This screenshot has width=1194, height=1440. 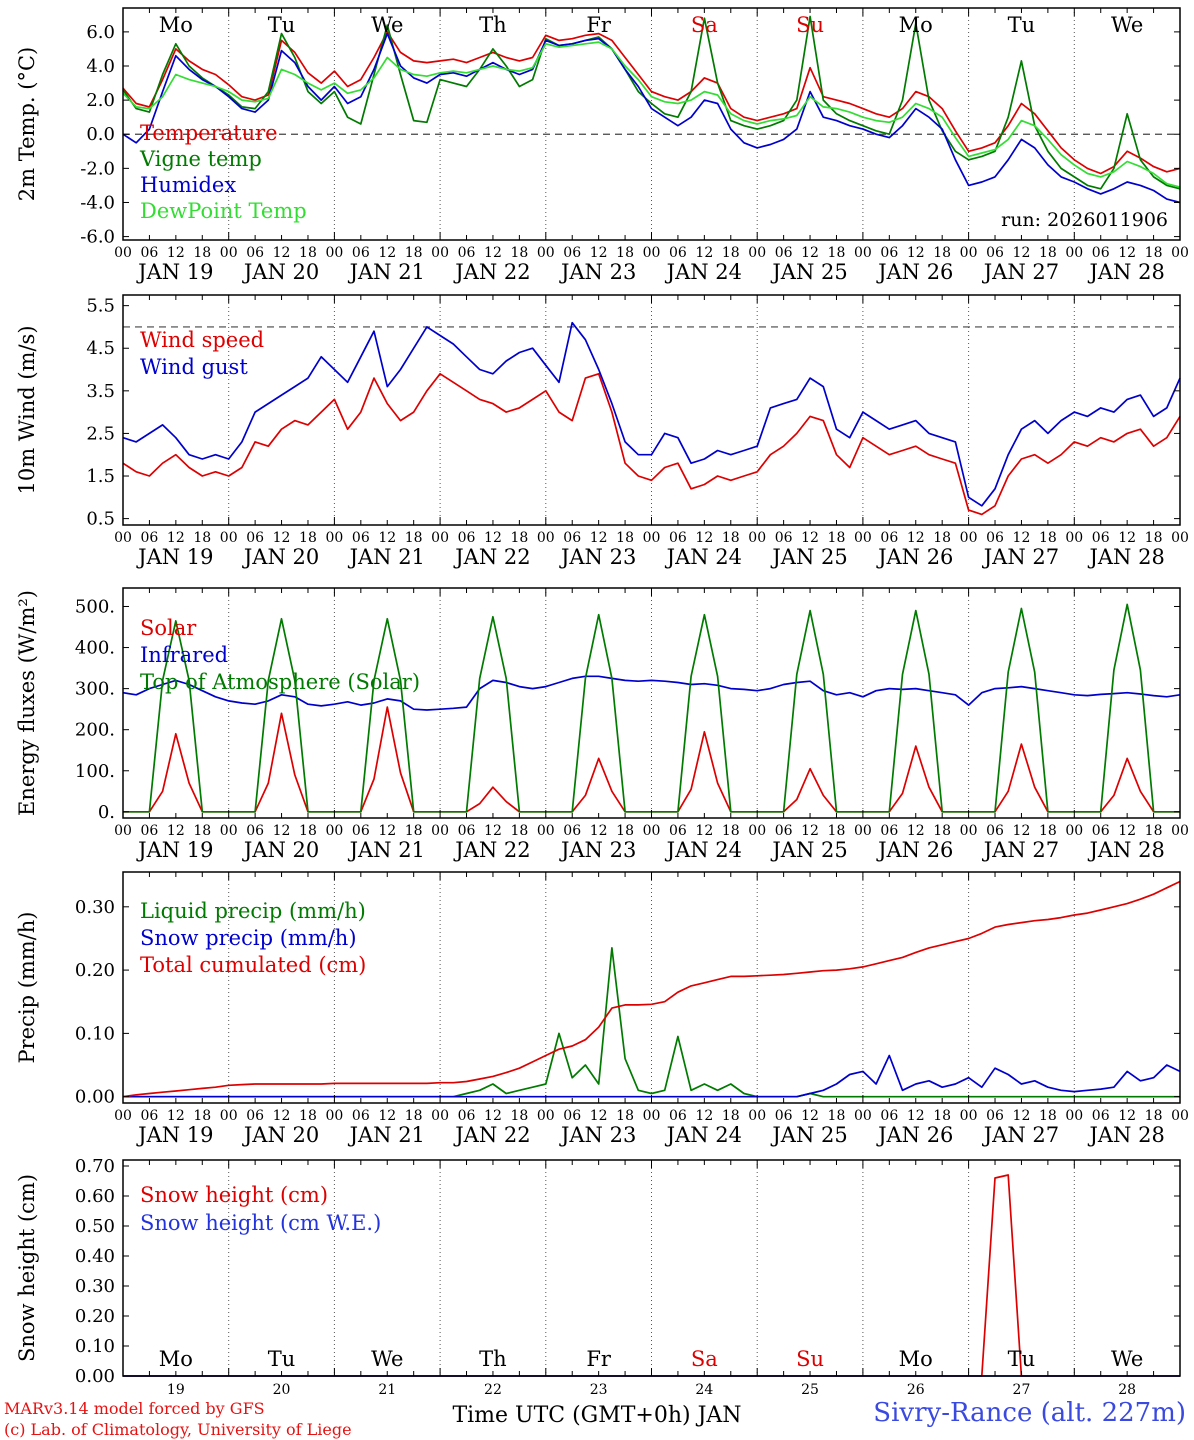 I want to click on x-day-label: JAN 19, so click(x=174, y=850).